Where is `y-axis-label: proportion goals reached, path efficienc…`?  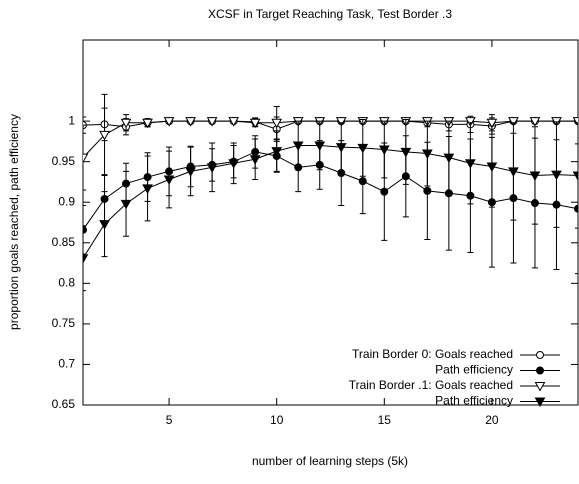 y-axis-label: proportion goals reached, path efficienc… is located at coordinates (14, 222).